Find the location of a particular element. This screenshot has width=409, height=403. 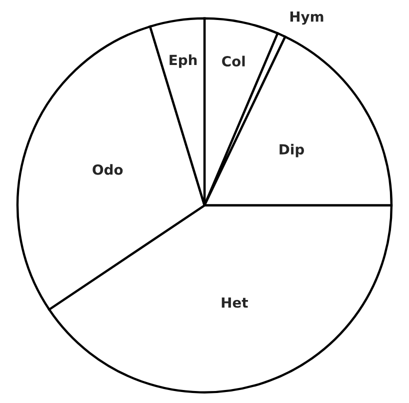

slice-label: Hym is located at coordinates (307, 18).